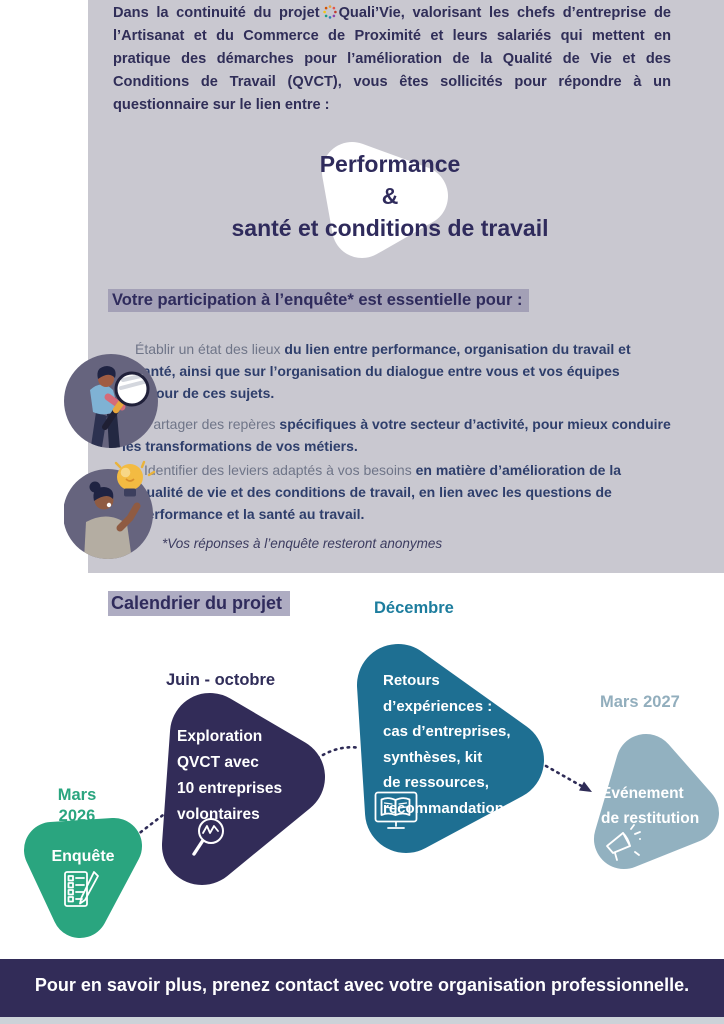  I want to click on label-line: Événement, so click(642, 793).